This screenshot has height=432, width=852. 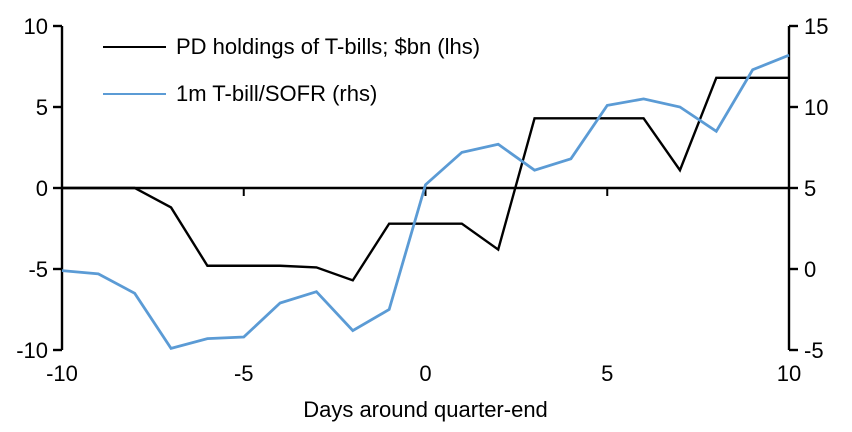 What do you see at coordinates (425, 373) in the screenshot?
I see `x-axis-tick-label: 0` at bounding box center [425, 373].